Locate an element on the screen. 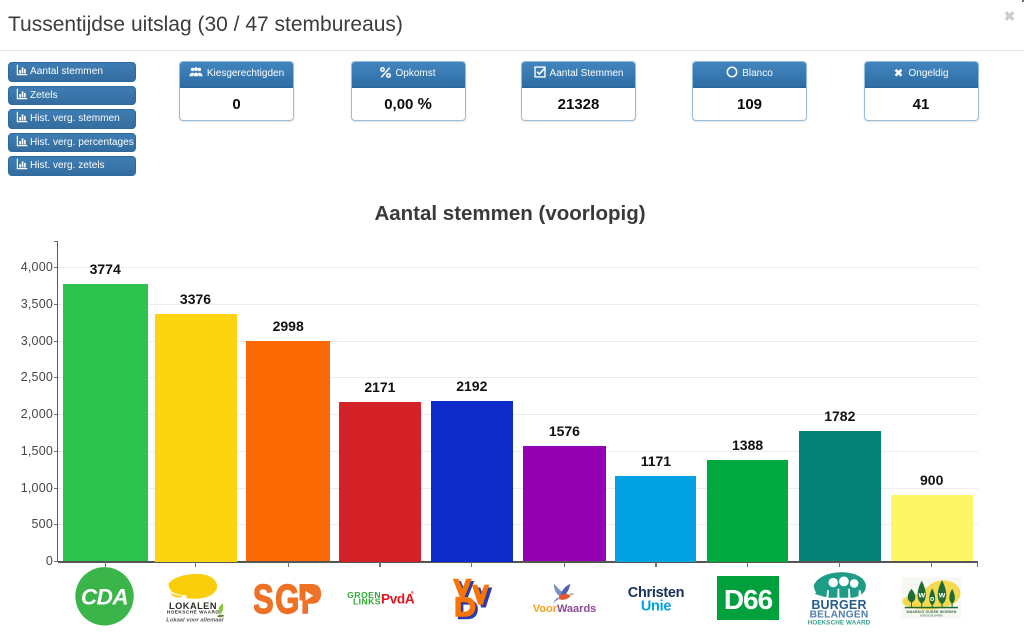 This screenshot has height=634, width=1024. svg-text: Lokaal voor allemaal is located at coordinates (194, 621).